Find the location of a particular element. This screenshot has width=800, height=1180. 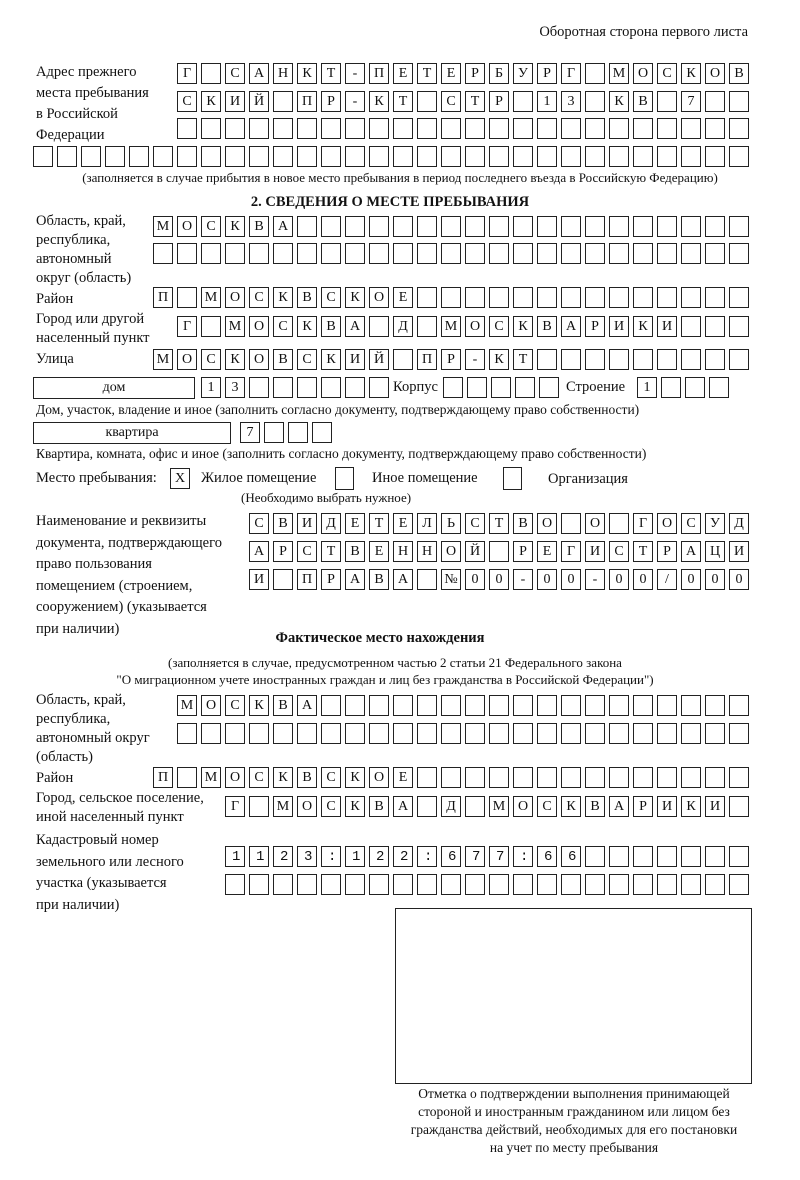

char-cell: Н is located at coordinates (403, 551).